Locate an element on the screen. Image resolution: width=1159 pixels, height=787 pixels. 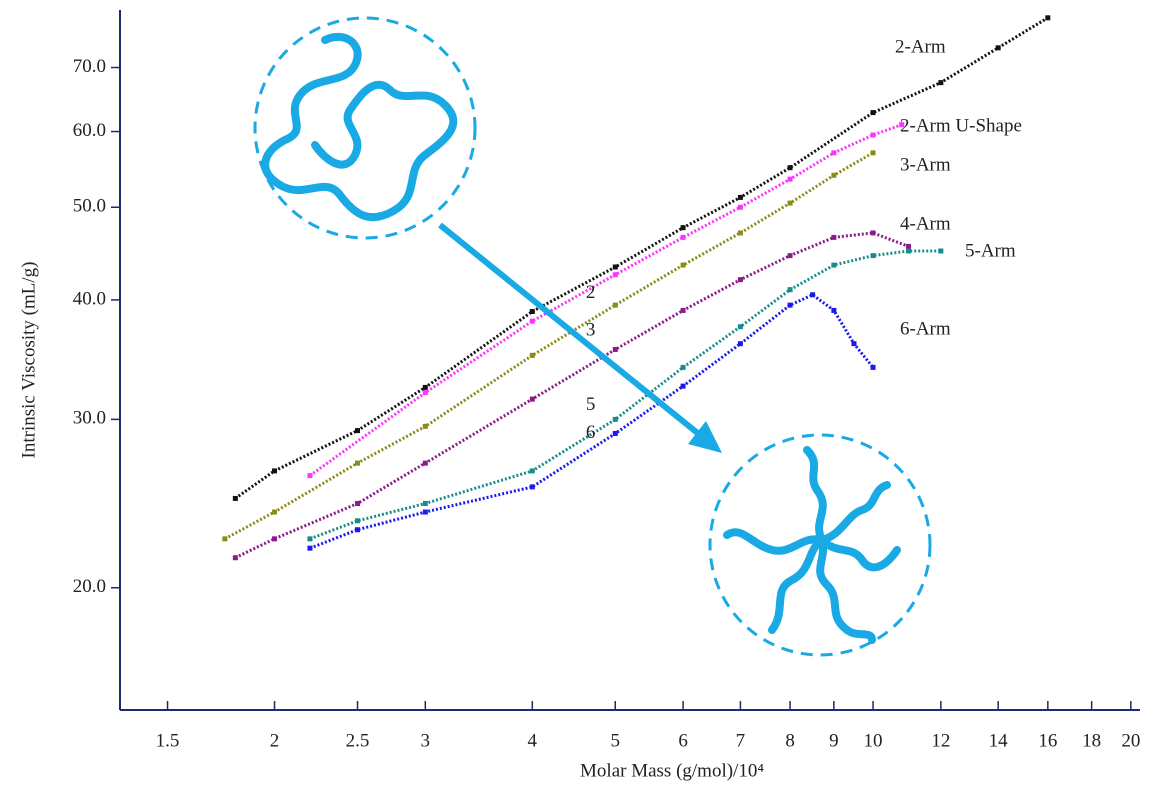
annotation: 2 is located at coordinates (591, 292).